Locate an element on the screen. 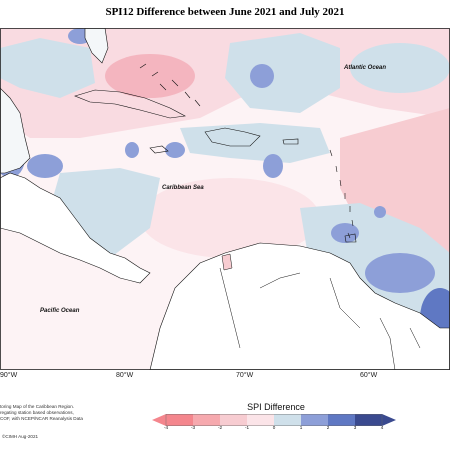 Image resolution: width=450 pixels, height=450 pixels. landmass-bahamas is located at coordinates (170, 85).